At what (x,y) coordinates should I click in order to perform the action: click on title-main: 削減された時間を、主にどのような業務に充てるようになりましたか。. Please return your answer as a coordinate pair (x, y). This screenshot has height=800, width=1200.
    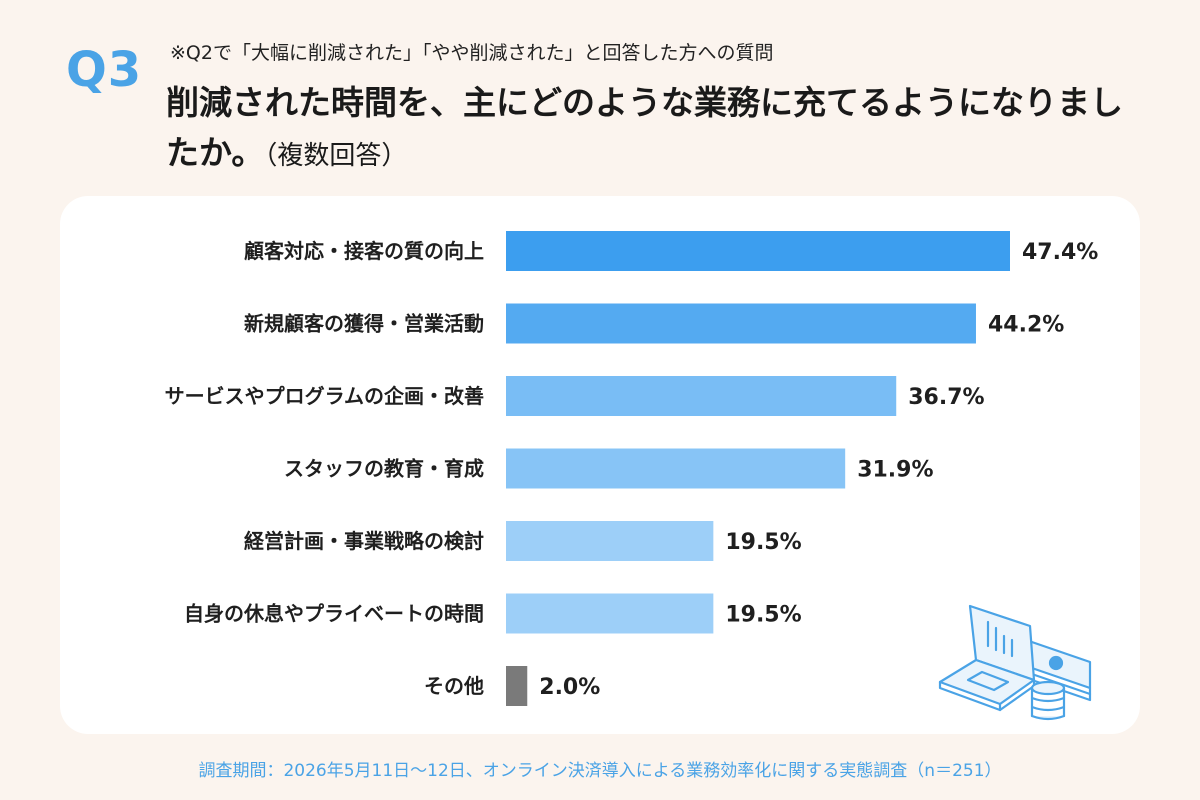
    Looking at the image, I should click on (644, 127).